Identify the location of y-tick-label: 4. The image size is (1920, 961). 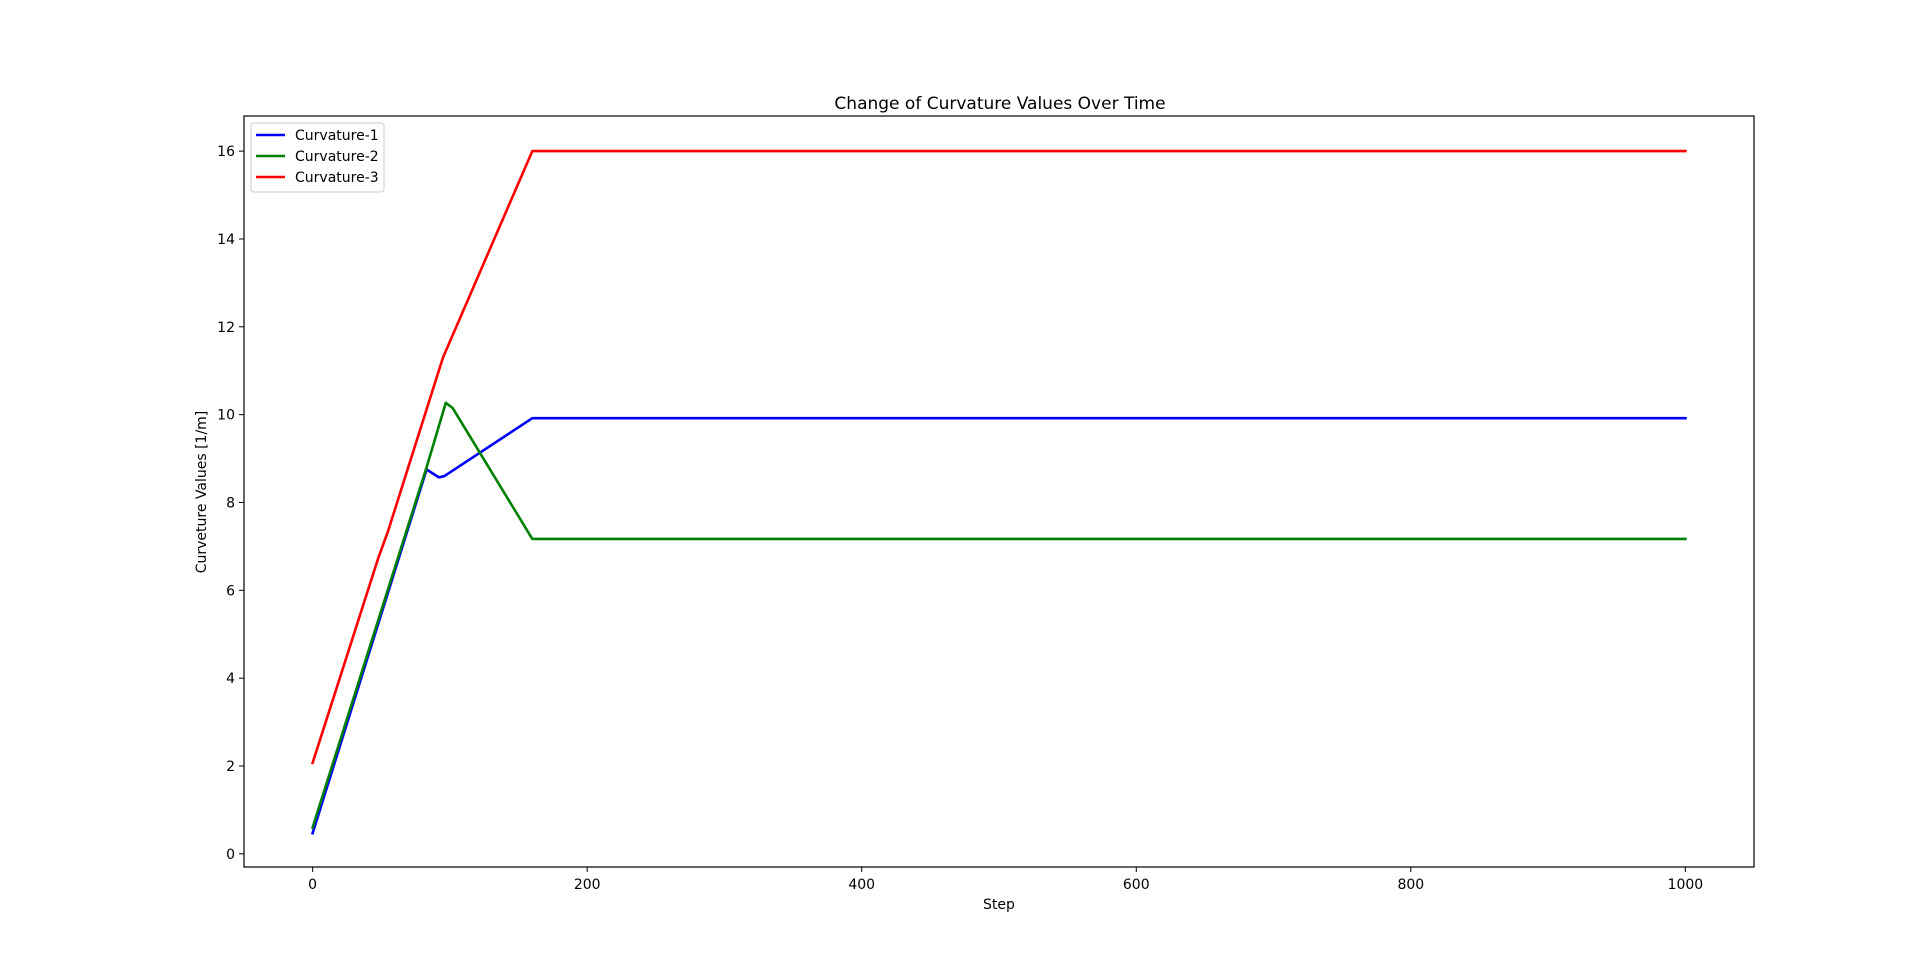
(230, 679).